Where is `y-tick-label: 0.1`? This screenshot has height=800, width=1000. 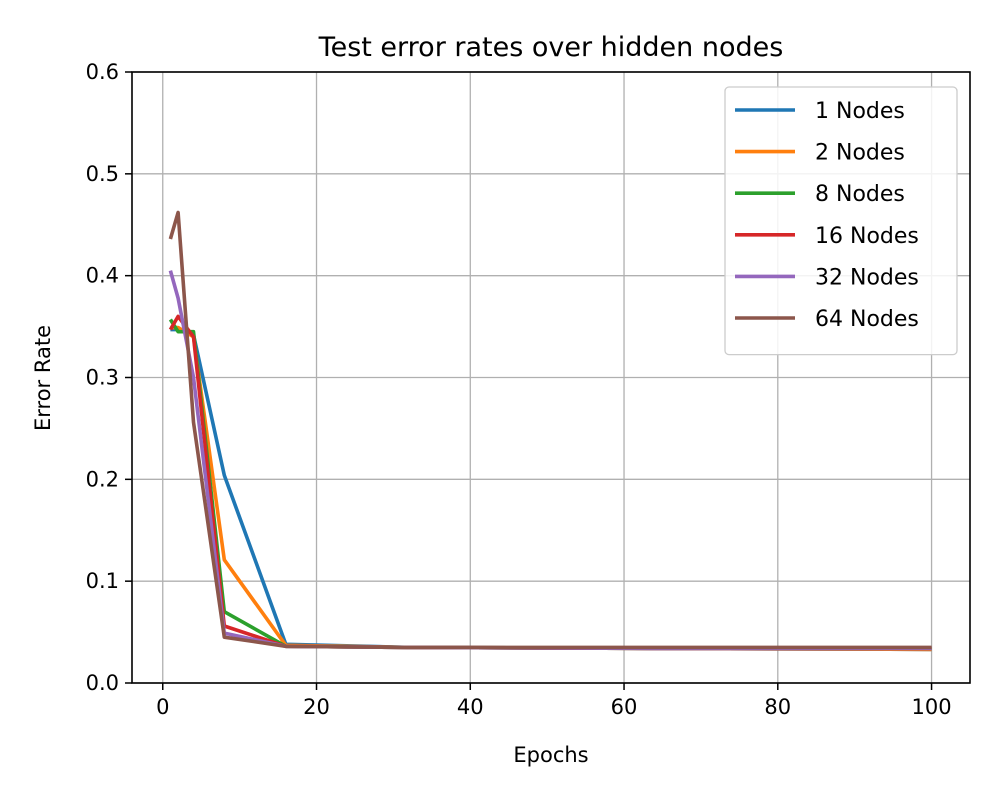 y-tick-label: 0.1 is located at coordinates (102, 581).